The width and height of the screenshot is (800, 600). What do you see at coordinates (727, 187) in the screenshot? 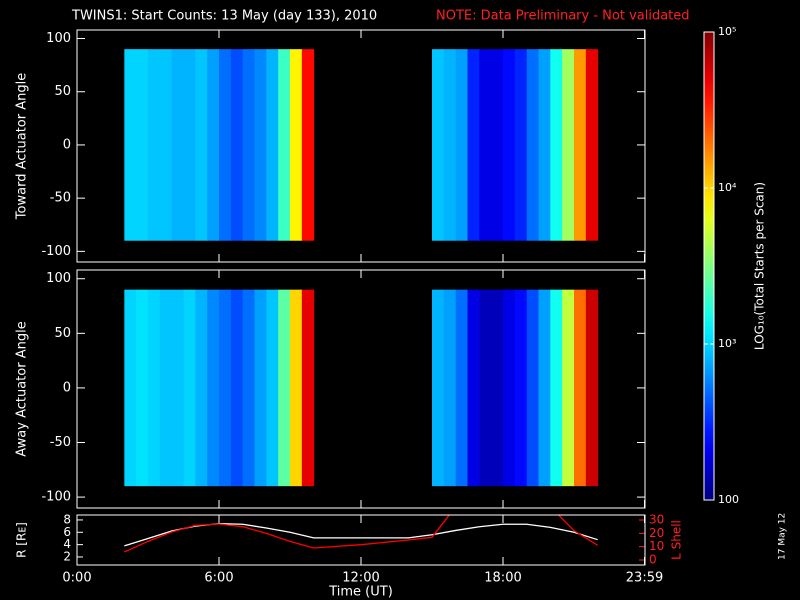
I see `colorbar-tick-label: 10⁴` at bounding box center [727, 187].